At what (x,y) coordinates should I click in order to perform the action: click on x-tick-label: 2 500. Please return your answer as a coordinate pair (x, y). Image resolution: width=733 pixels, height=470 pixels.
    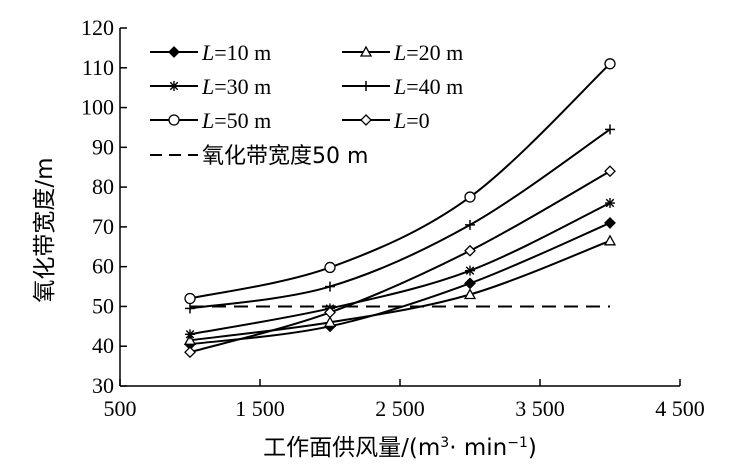
    Looking at the image, I should click on (400, 408).